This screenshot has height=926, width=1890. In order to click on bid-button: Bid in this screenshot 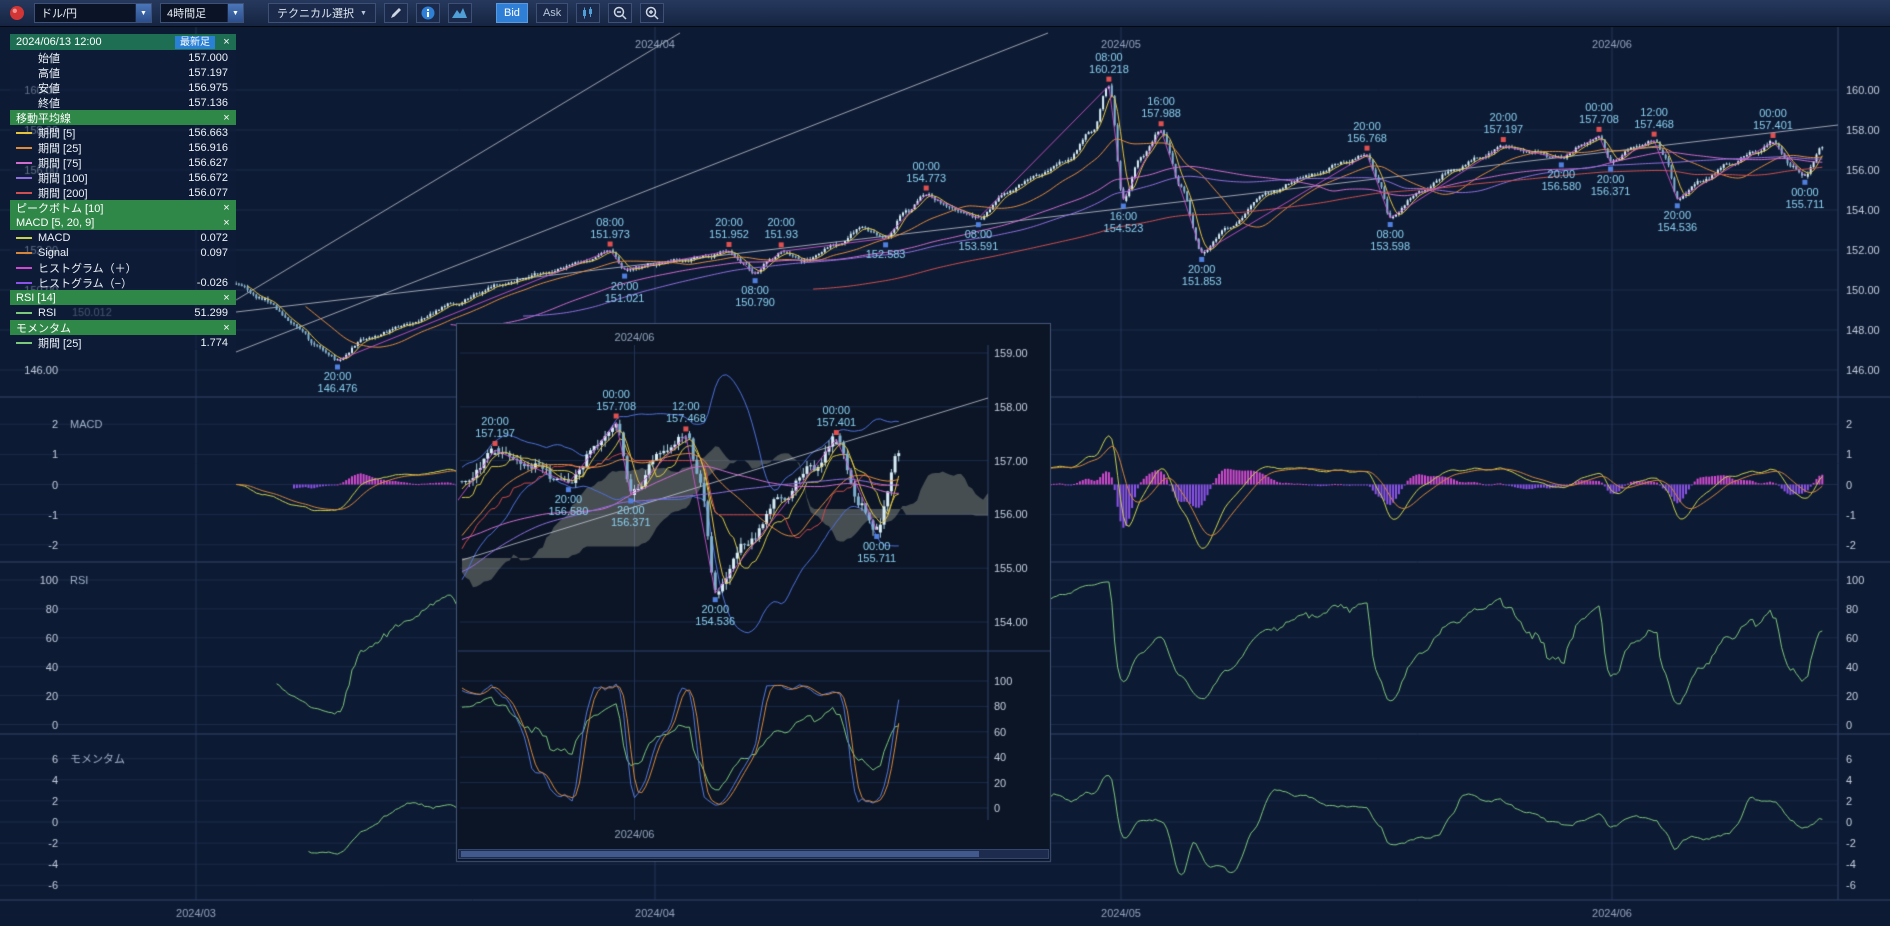, I will do `click(511, 13)`.